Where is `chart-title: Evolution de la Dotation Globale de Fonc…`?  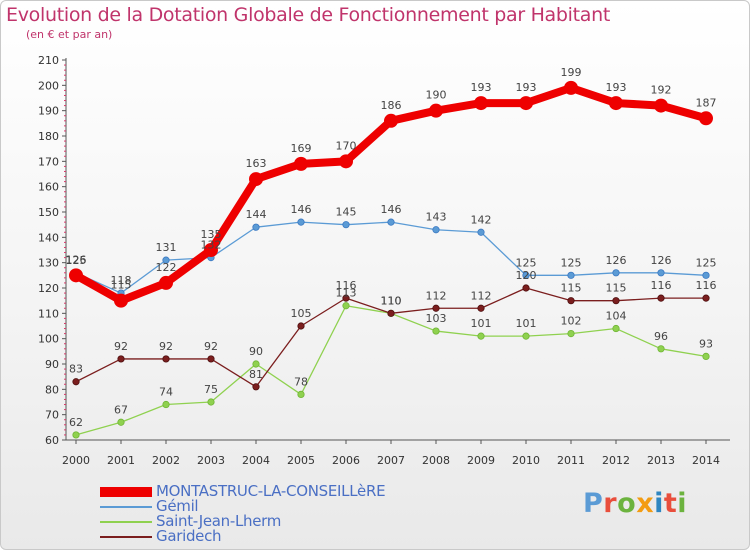
chart-title: Evolution de la Dotation Globale de Fonc… is located at coordinates (308, 15).